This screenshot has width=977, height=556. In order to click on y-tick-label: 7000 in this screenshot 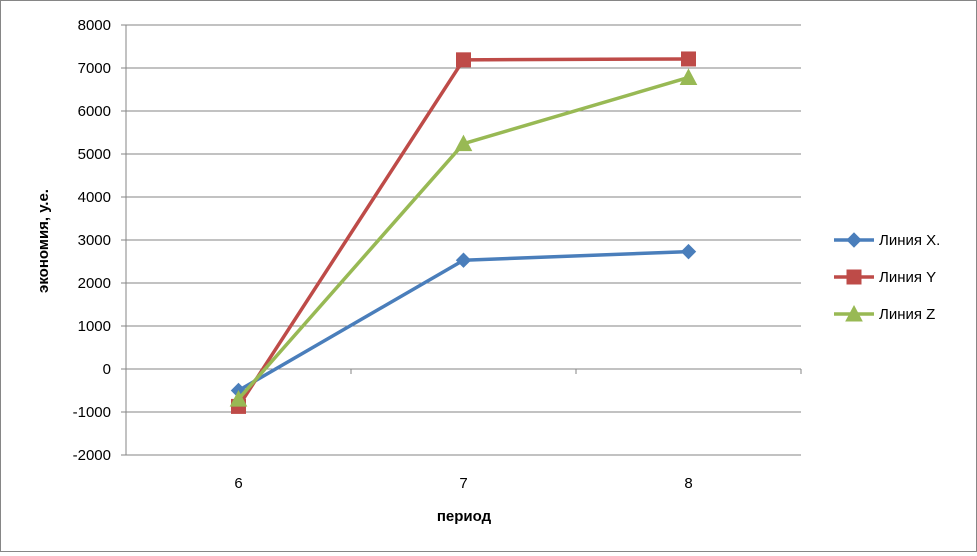, I will do `click(94, 68)`.